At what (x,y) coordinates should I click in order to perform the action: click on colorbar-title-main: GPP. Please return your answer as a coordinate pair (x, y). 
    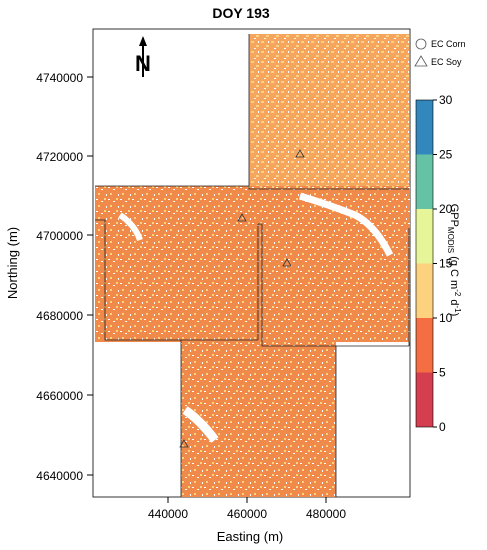
    Looking at the image, I should click on (454, 215).